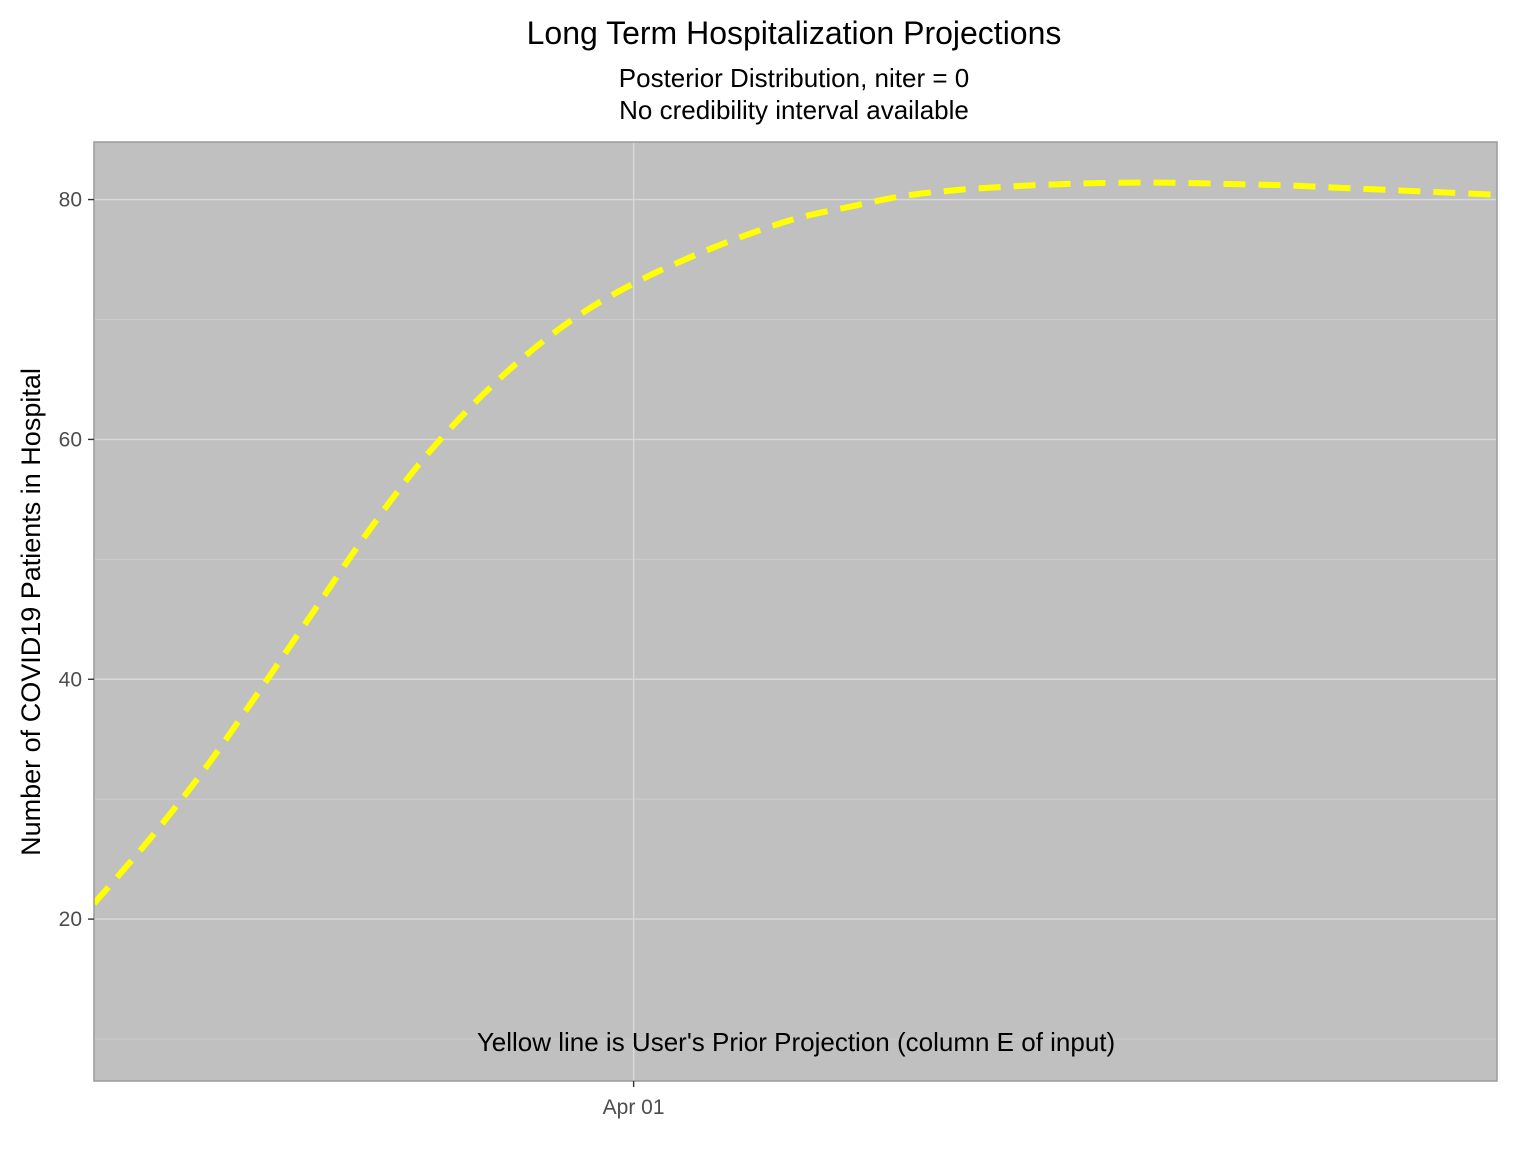 The image size is (1536, 1152). What do you see at coordinates (70, 439) in the screenshot?
I see `y-tick-label: 60` at bounding box center [70, 439].